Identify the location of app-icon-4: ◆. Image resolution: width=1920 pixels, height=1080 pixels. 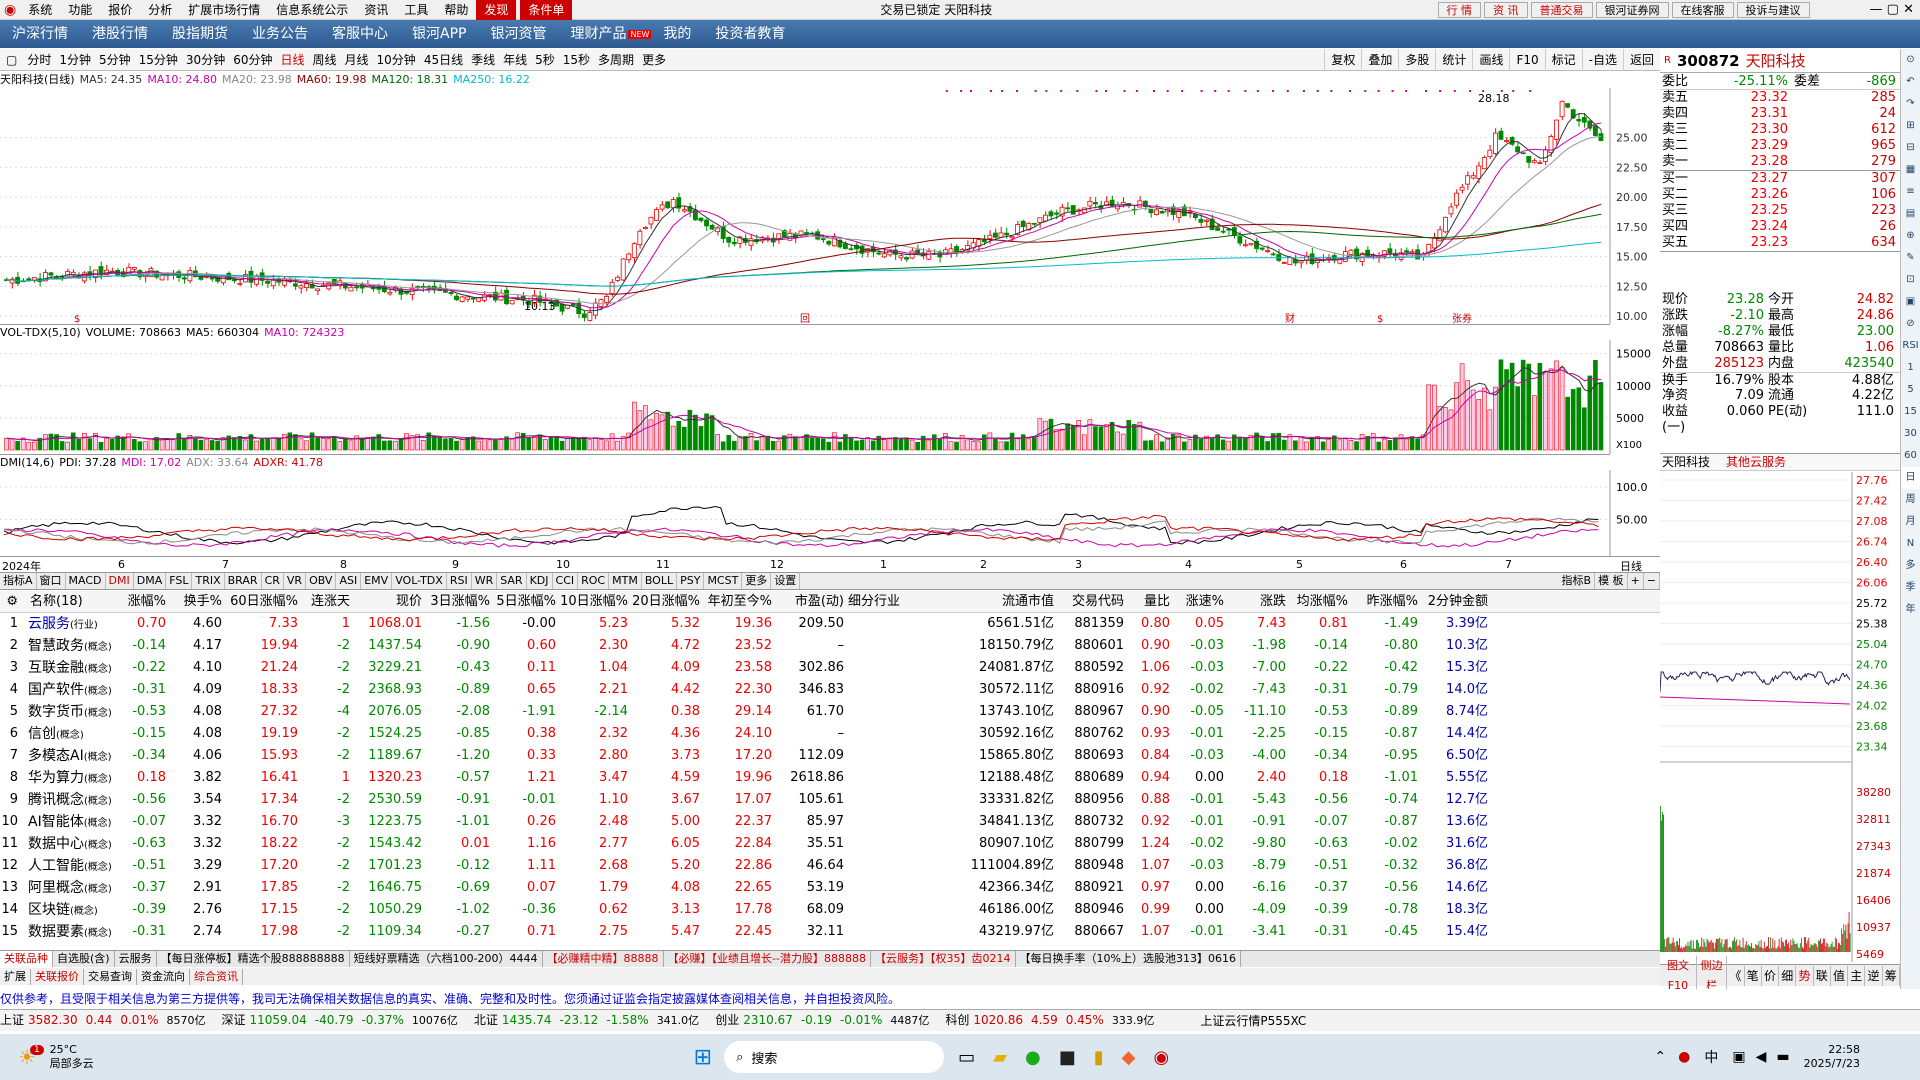
(1128, 1057).